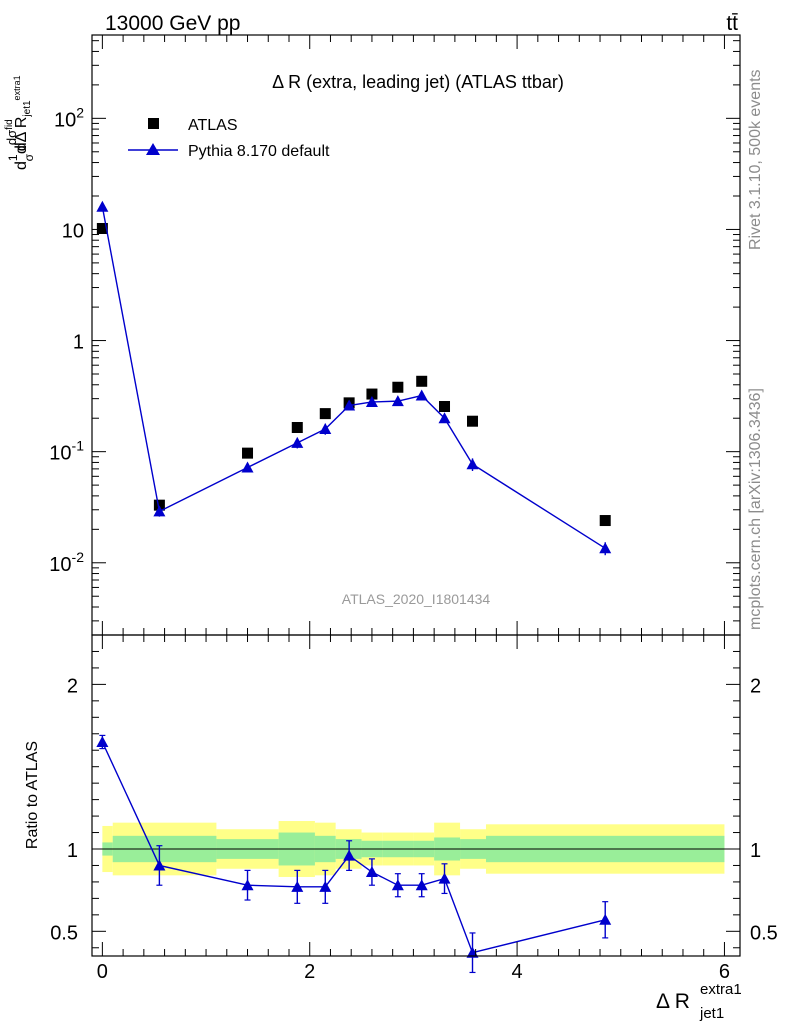 The height and width of the screenshot is (1024, 786). Describe the element at coordinates (416, 599) in the screenshot. I see `analysis-watermark: ATLAS_2020_I1801434` at that location.